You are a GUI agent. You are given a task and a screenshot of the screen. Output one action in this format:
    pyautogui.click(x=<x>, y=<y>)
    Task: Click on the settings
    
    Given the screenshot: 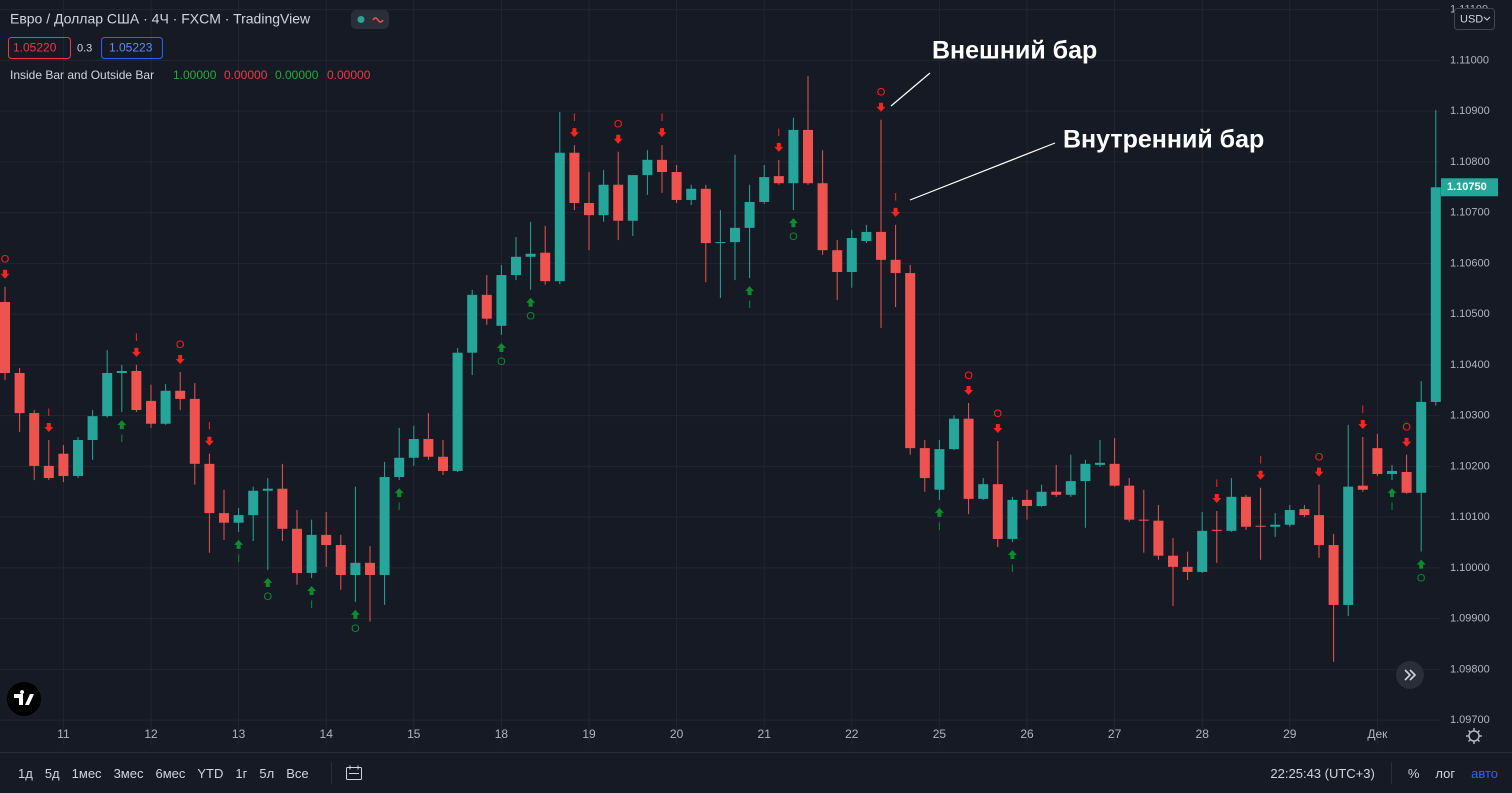 What is the action you would take?
    pyautogui.click(x=1474, y=736)
    